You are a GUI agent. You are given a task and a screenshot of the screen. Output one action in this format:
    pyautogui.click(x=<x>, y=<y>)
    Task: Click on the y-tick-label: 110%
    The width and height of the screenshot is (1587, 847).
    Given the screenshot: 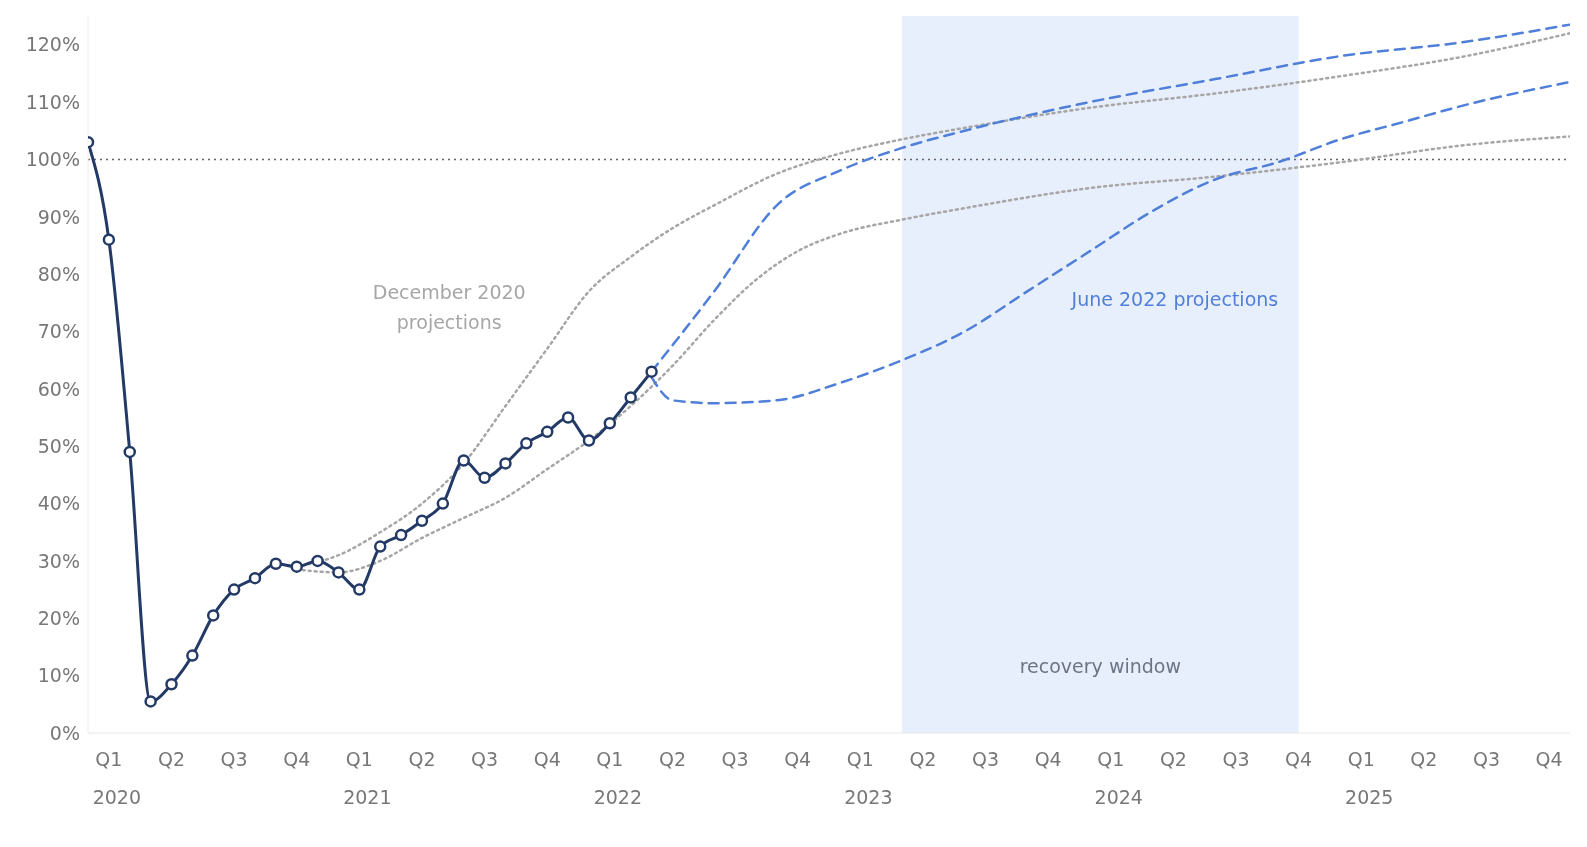 What is the action you would take?
    pyautogui.click(x=52, y=101)
    